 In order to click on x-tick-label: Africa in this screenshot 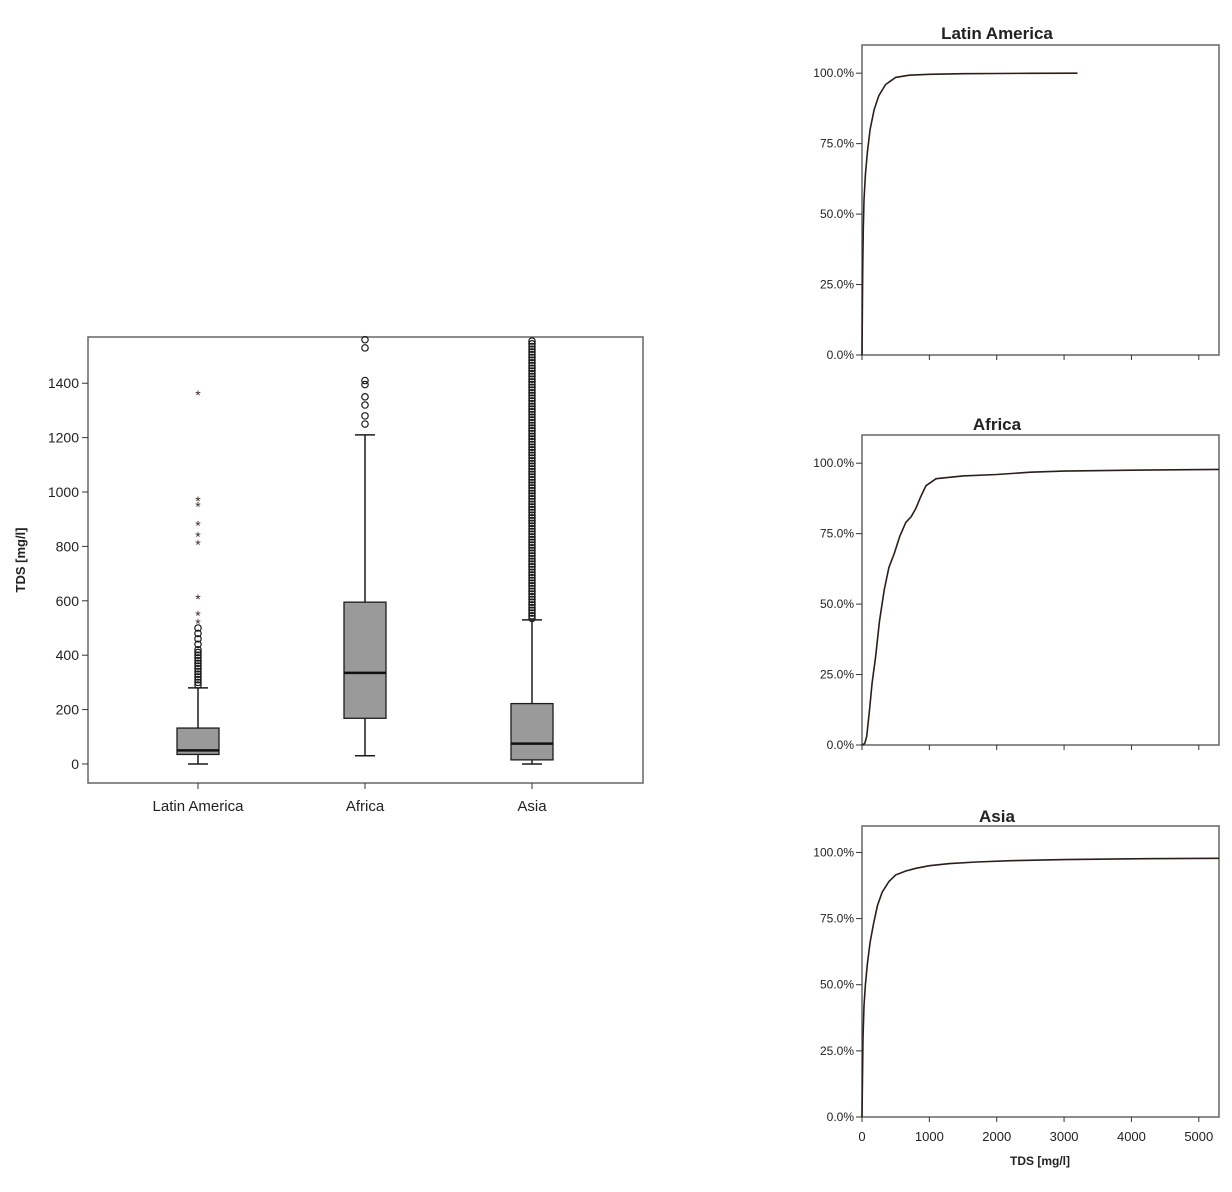, I will do `click(365, 806)`.